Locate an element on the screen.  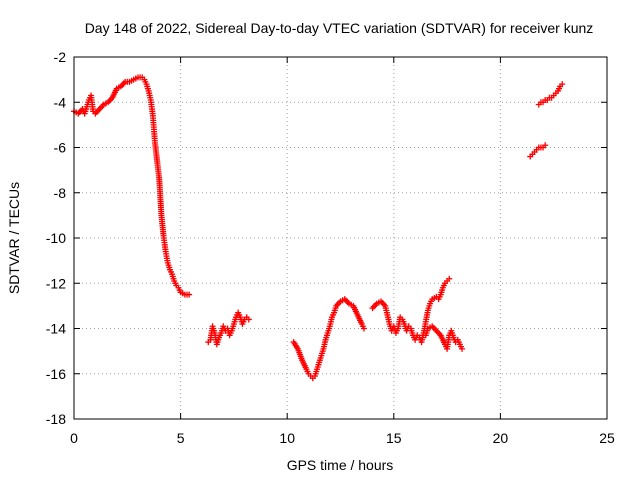
x-tick-label: 20 is located at coordinates (501, 438).